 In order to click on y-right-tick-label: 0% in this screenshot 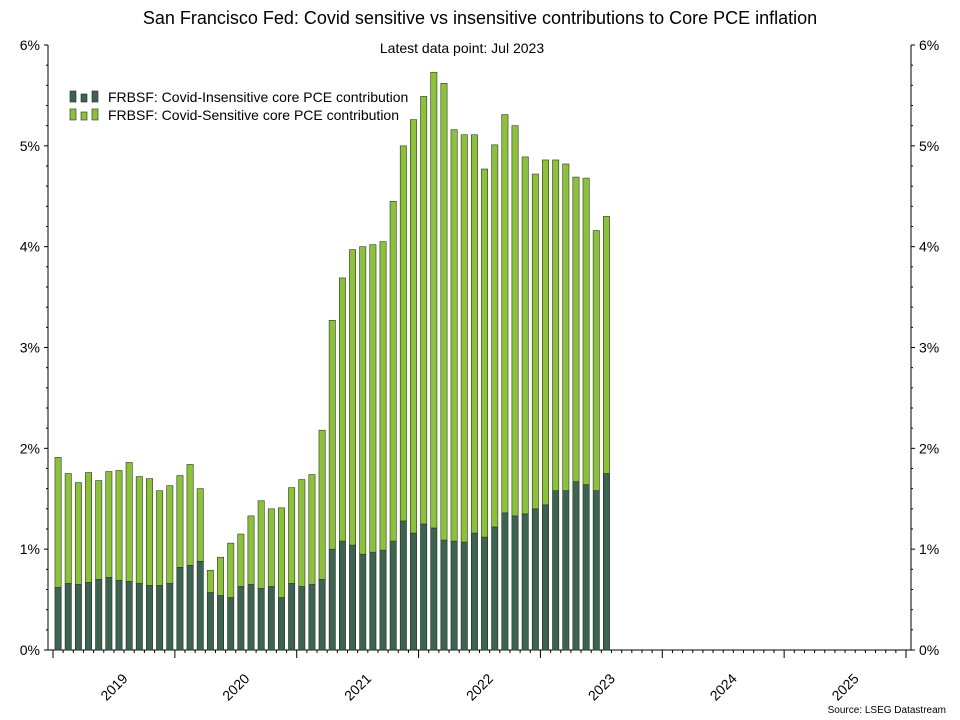, I will do `click(929, 650)`.